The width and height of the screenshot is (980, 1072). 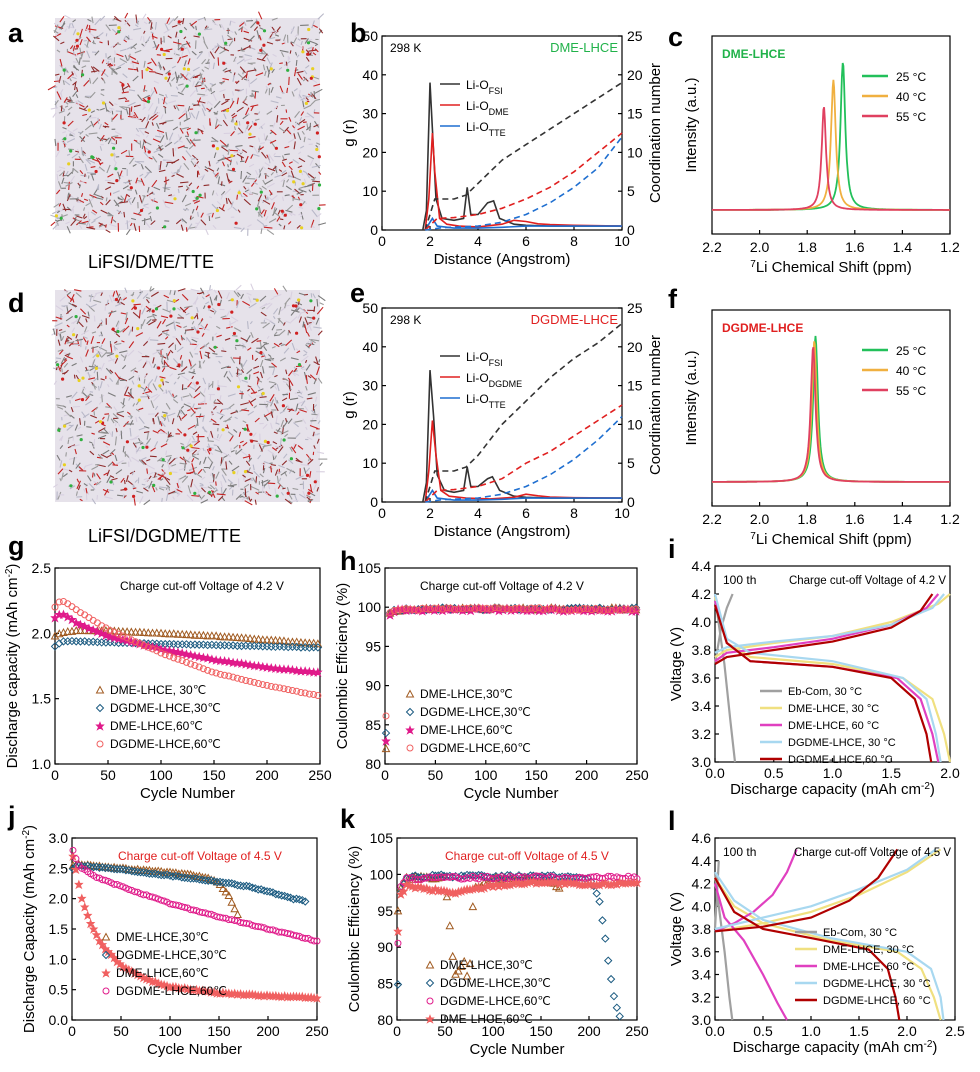 I want to click on y-right-tick-label: 0, so click(x=631, y=230).